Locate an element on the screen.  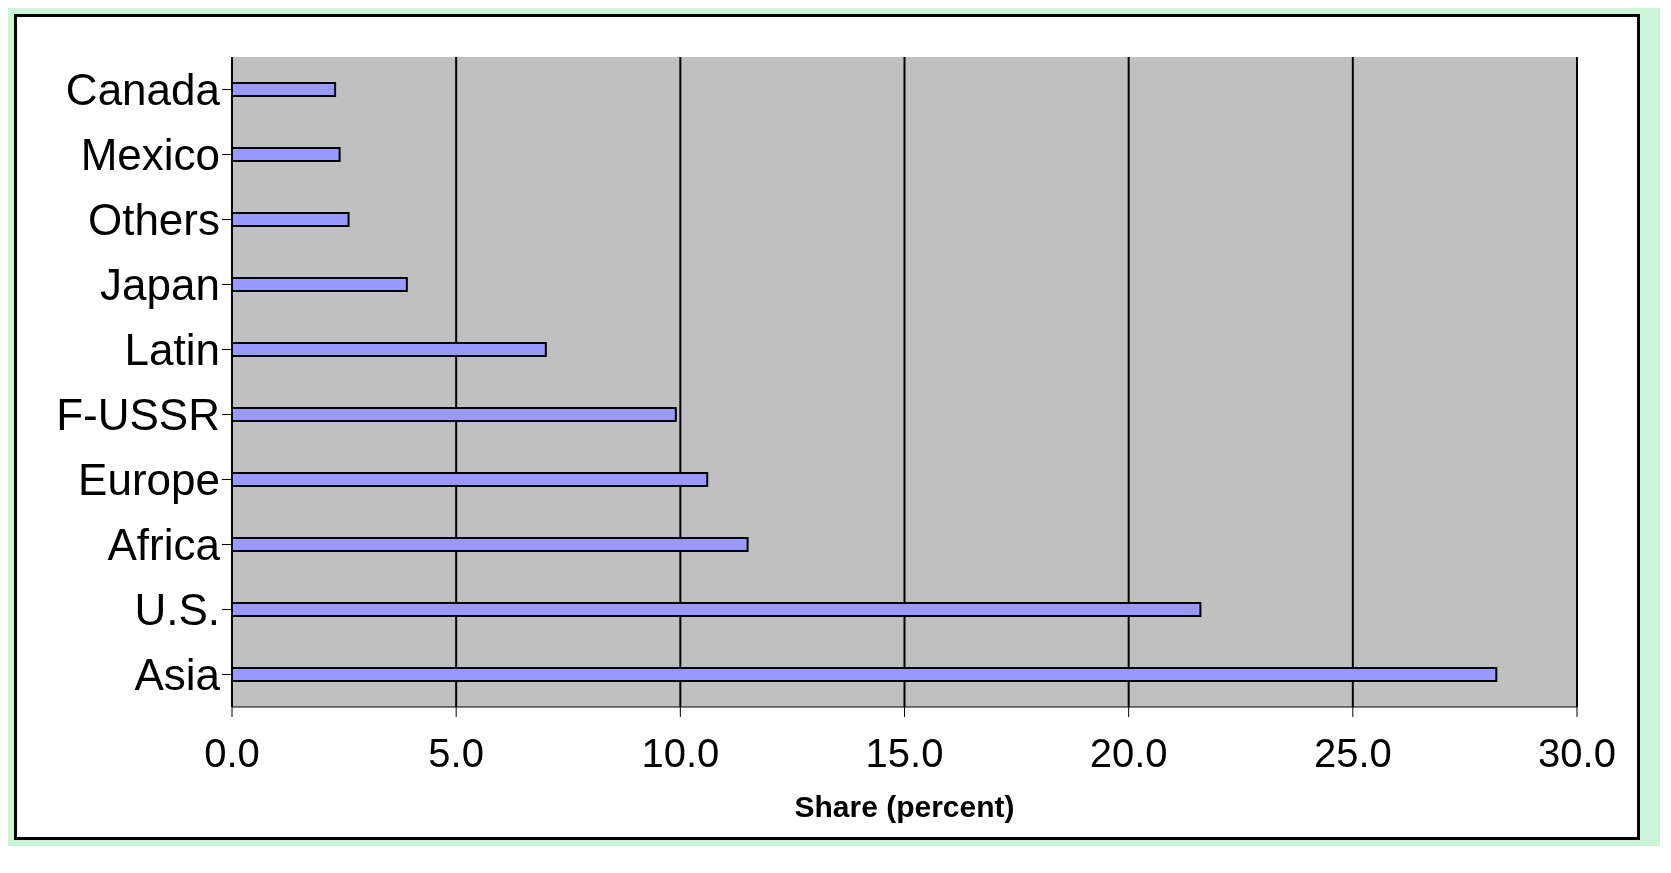
x-axis-title: Share (percent) is located at coordinates (904, 806).